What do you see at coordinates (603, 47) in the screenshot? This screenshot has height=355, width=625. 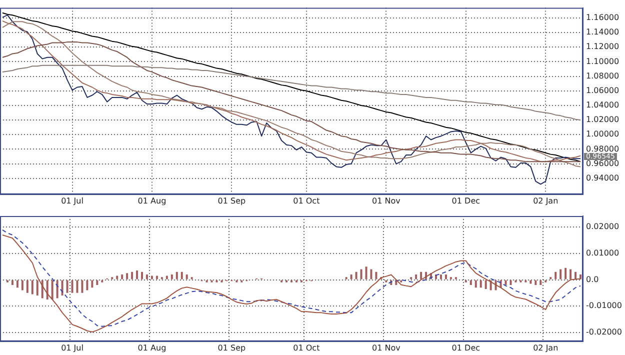 I see `y-tick-label: 1.12000` at bounding box center [603, 47].